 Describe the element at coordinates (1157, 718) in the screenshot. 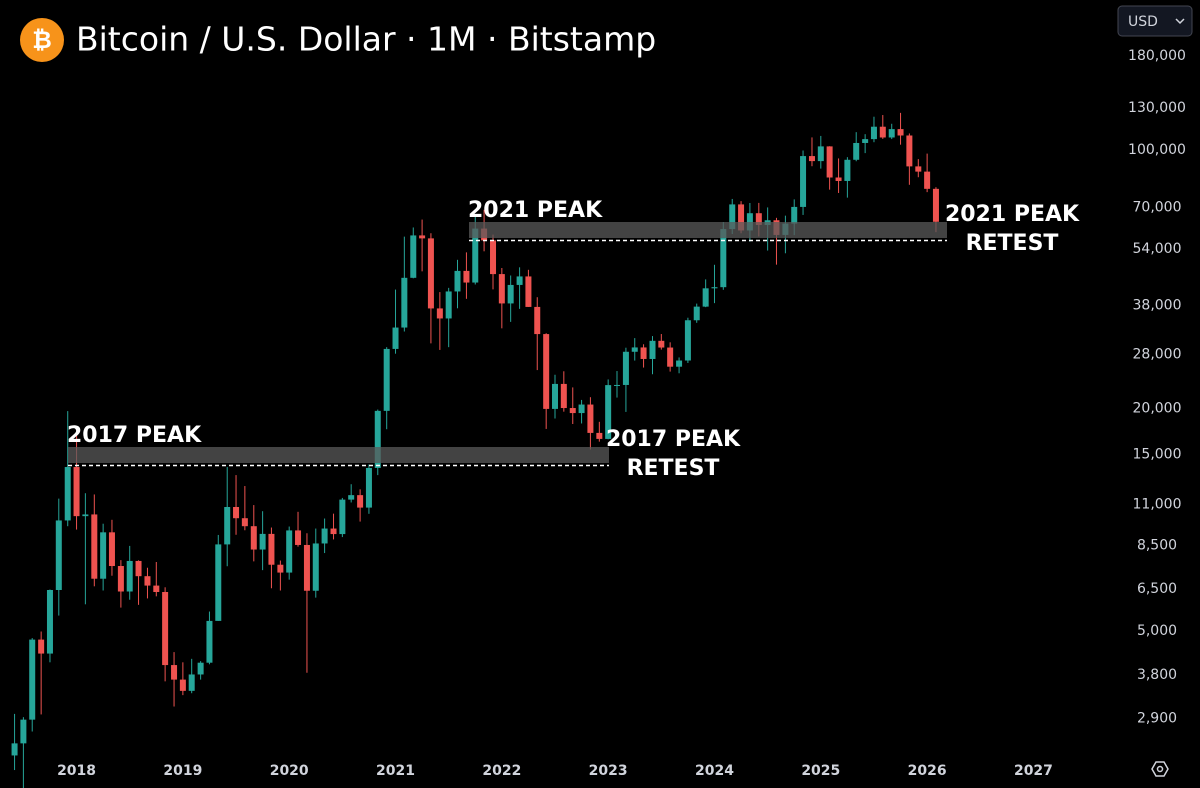

I see `y-tick-label: 2,900` at that location.